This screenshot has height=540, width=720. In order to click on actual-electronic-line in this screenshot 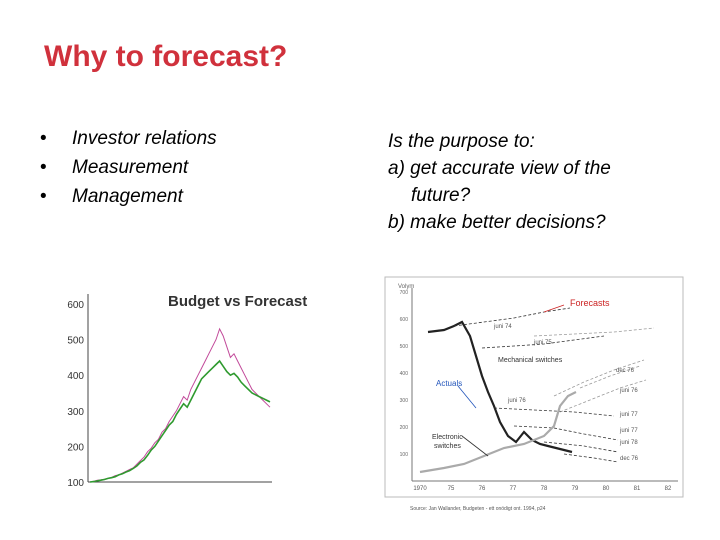, I will do `click(498, 432)`.